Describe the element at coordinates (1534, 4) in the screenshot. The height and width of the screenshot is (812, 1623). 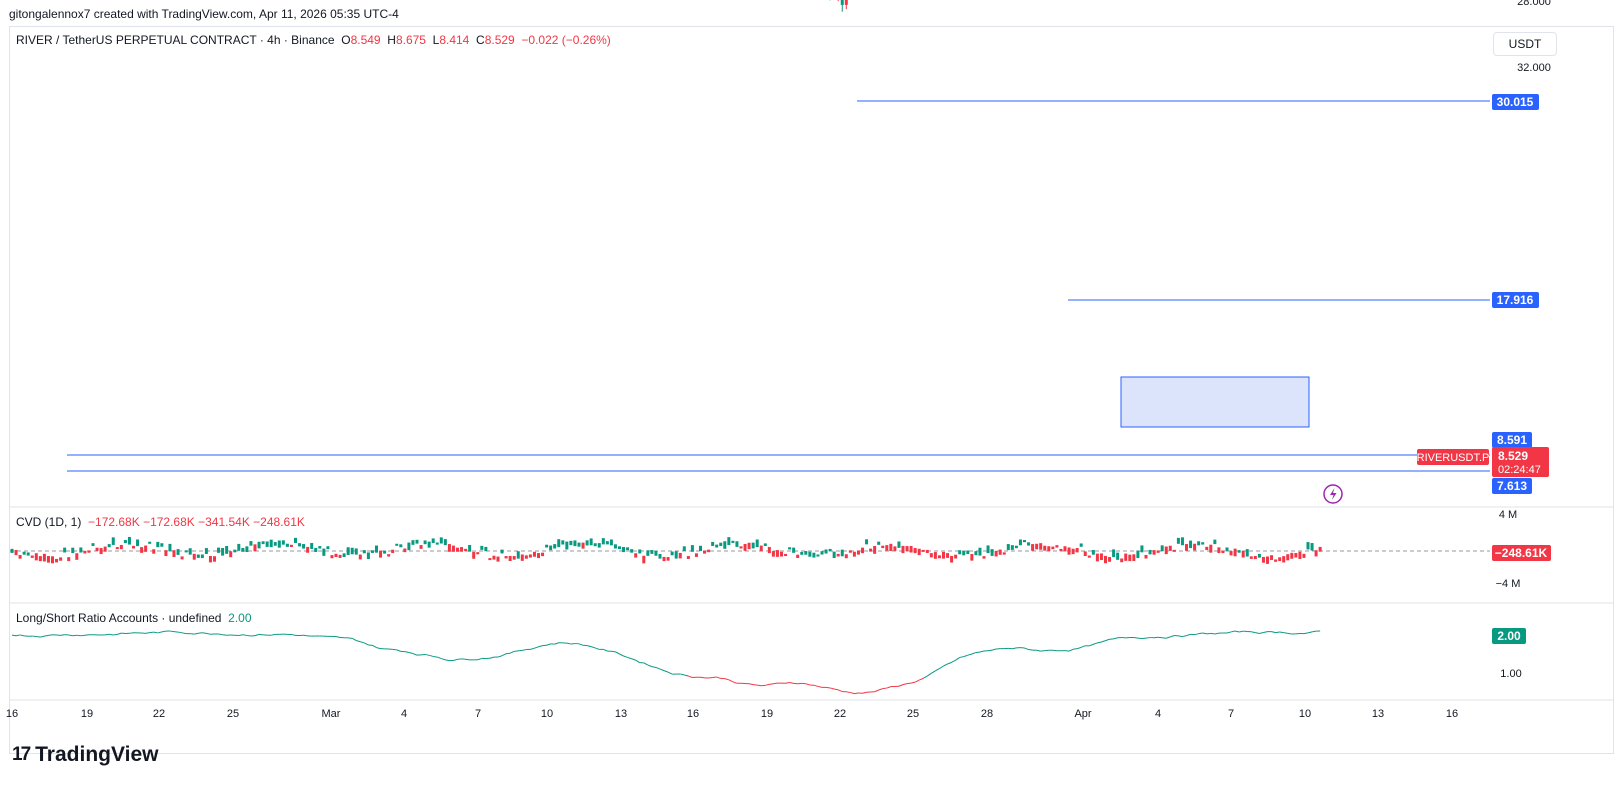
I see `price-tick-label: 28.000` at that location.